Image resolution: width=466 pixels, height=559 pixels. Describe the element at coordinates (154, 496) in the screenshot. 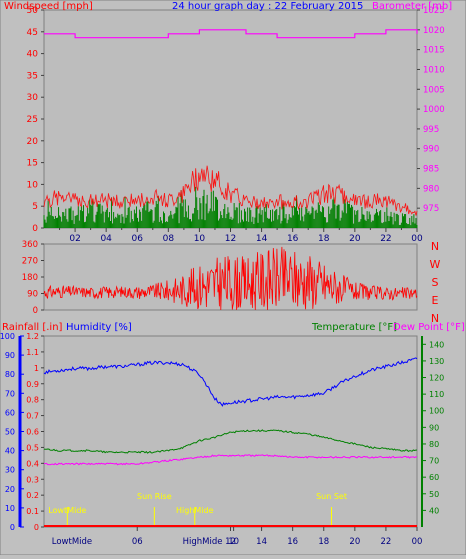

I see `event-label: Sun Rise` at that location.